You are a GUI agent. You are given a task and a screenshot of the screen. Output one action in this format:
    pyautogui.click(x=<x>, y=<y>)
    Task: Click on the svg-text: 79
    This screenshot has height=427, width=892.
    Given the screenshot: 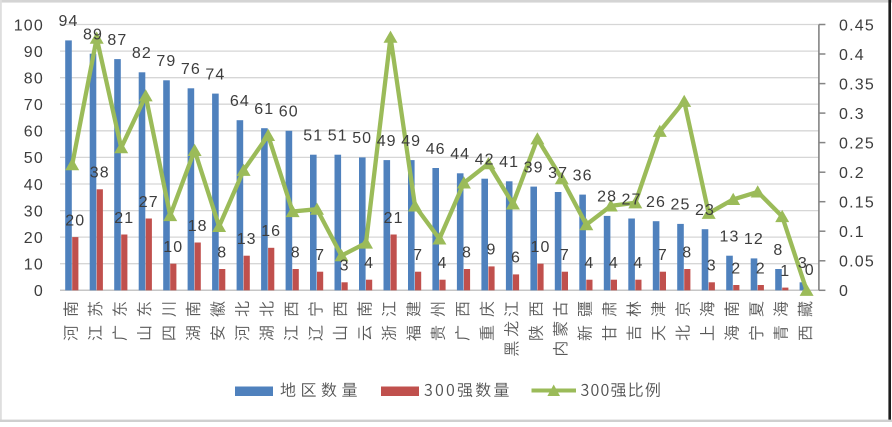 What is the action you would take?
    pyautogui.click(x=166, y=61)
    